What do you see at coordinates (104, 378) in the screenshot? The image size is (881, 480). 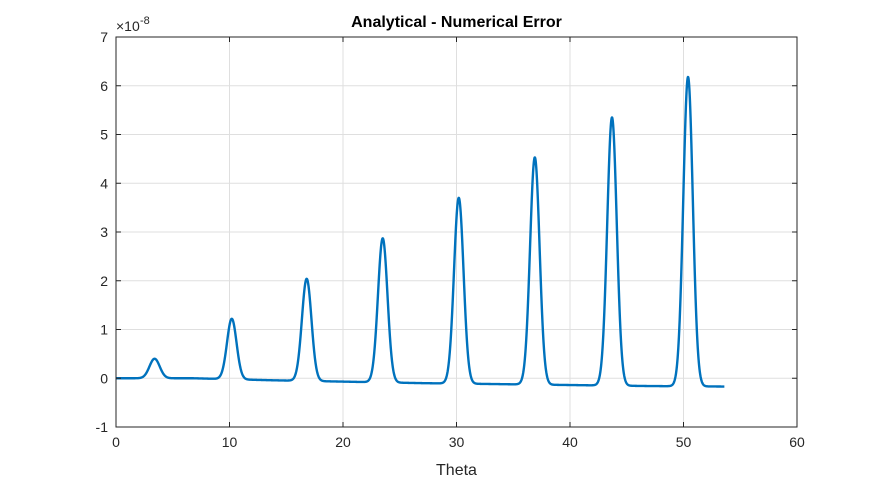 I see `y-tick-label: 0` at bounding box center [104, 378].